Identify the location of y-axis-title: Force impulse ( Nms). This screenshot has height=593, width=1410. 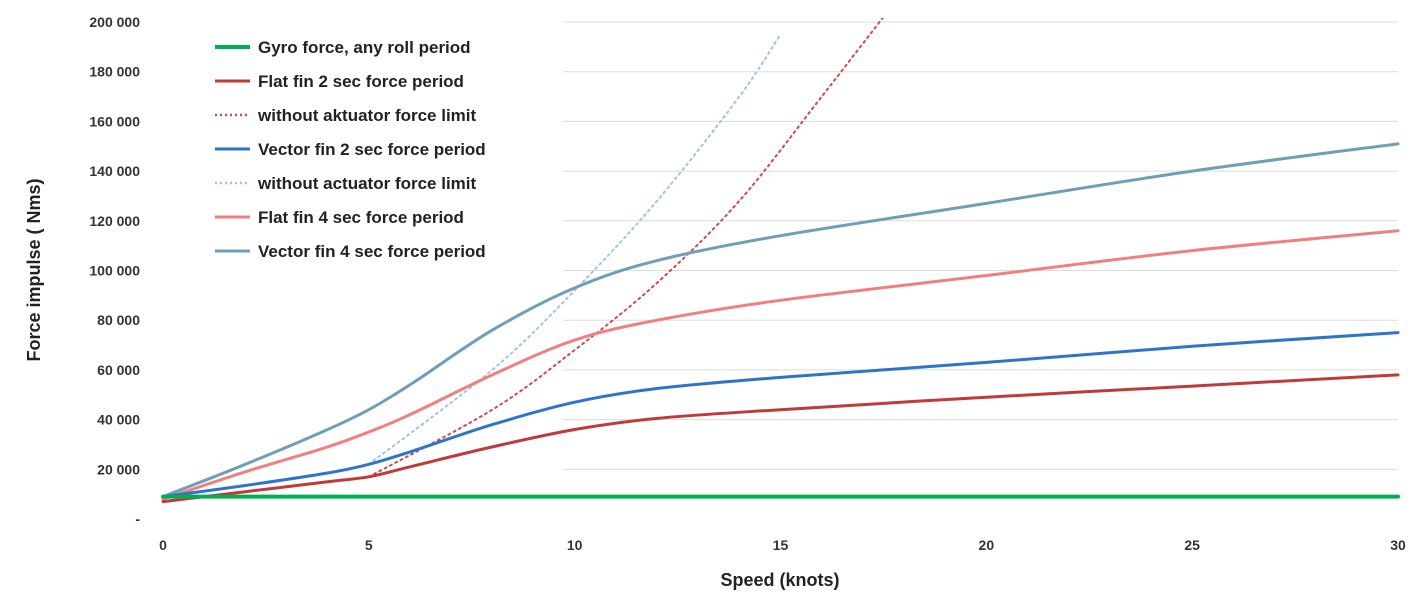
(34, 269).